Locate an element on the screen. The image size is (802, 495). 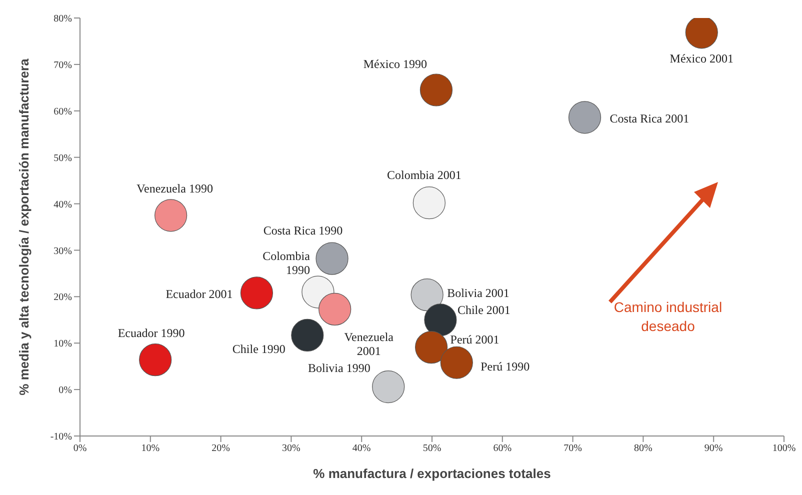
y-tick-label: 70% is located at coordinates (63, 65).